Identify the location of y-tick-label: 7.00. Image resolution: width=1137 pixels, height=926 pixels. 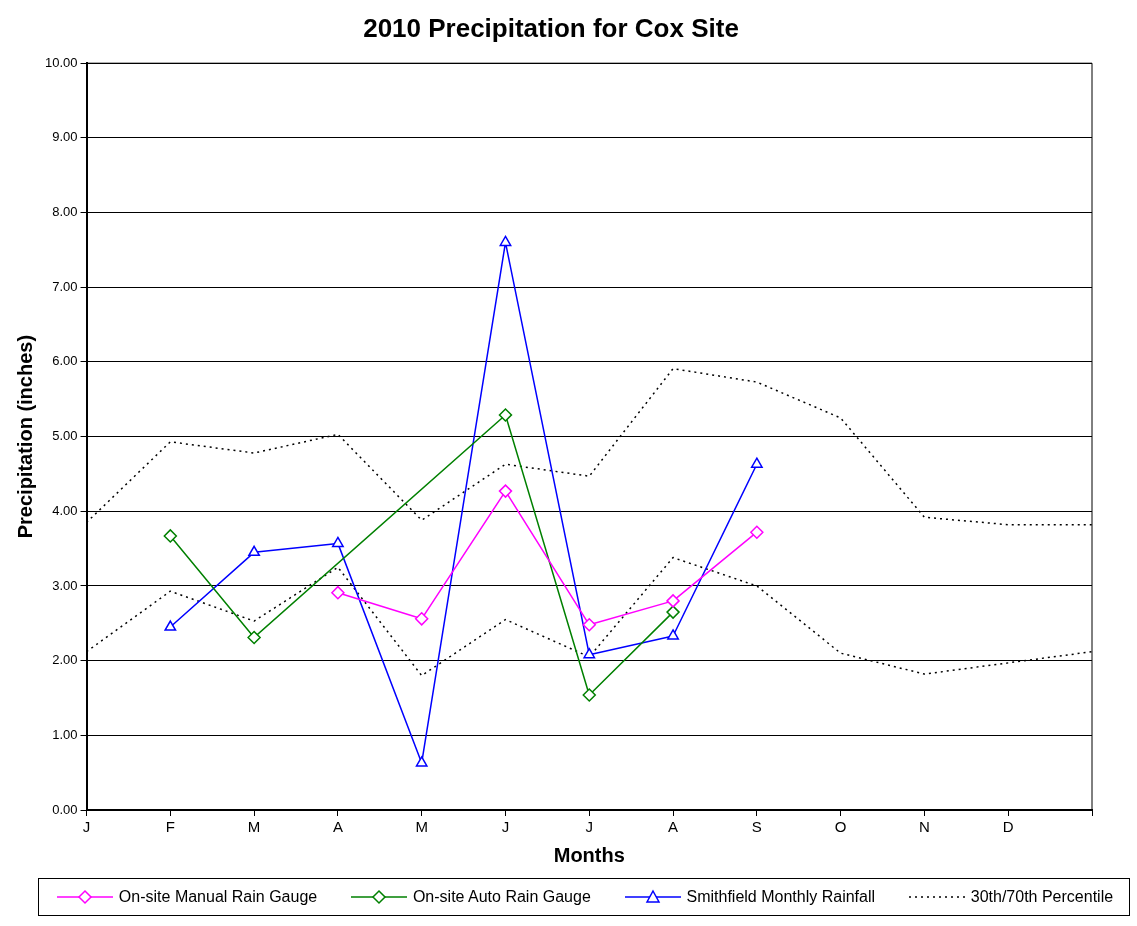
(65, 286).